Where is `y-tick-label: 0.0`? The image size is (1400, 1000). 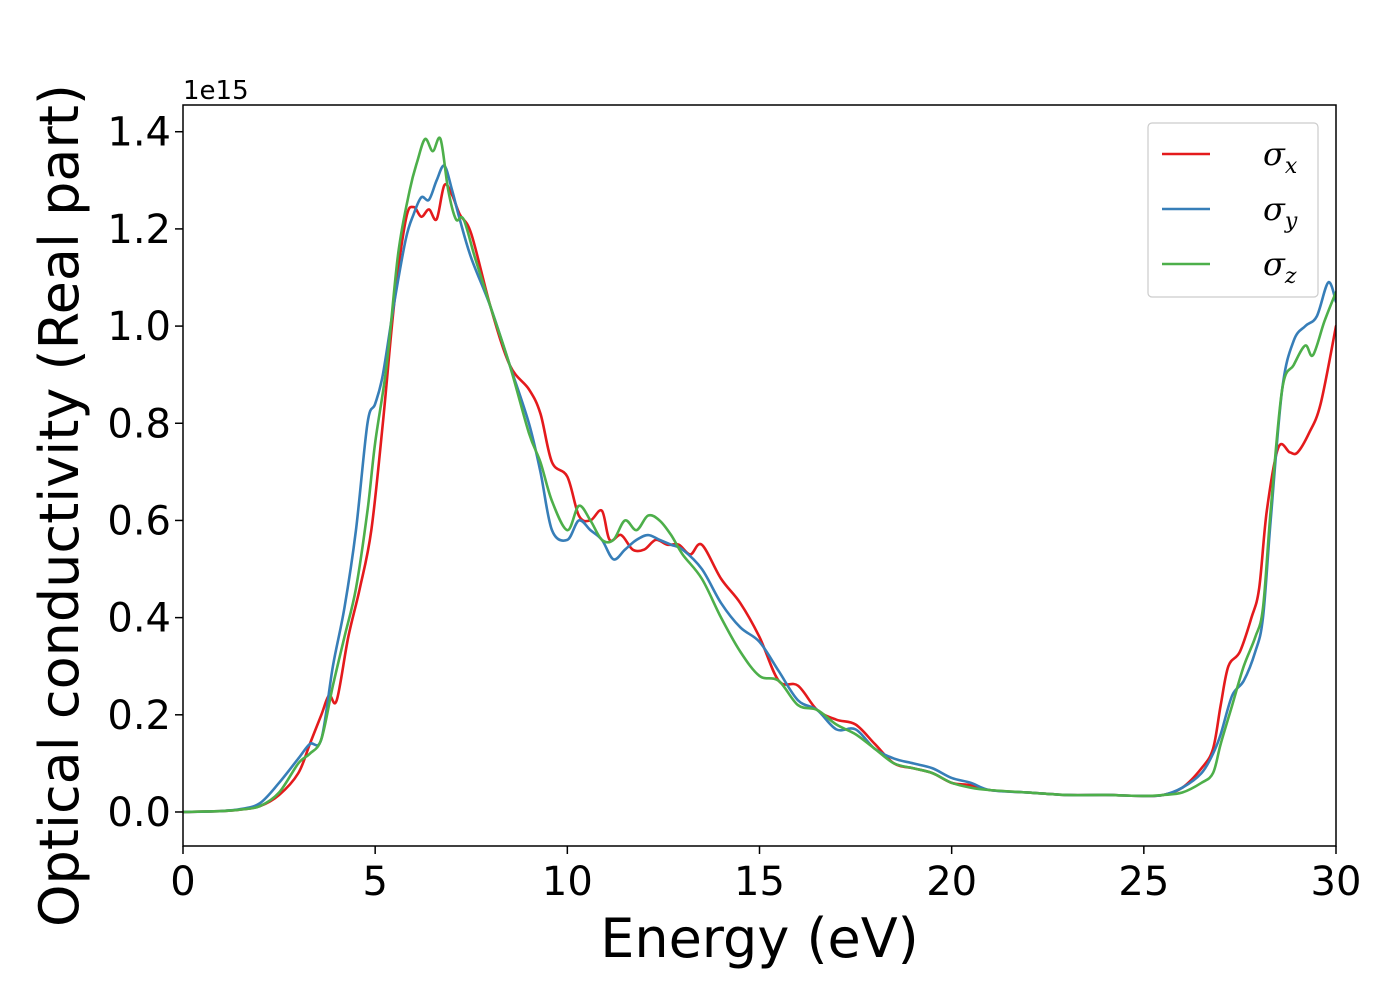 y-tick-label: 0.0 is located at coordinates (139, 813).